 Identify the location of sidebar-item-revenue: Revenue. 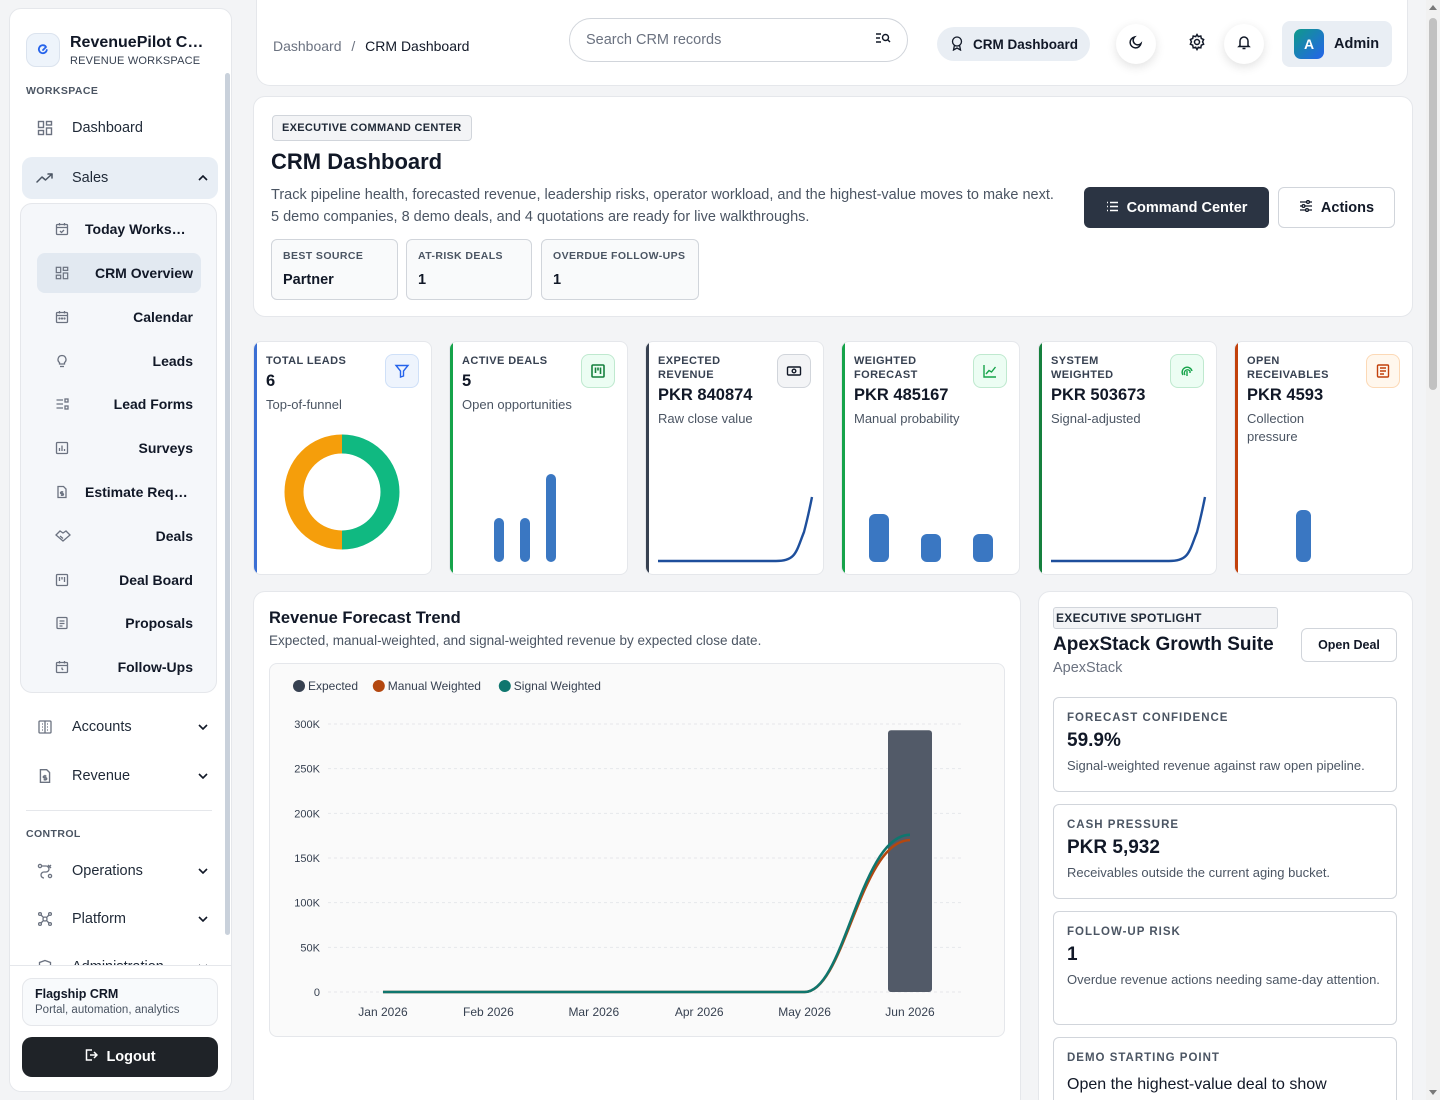
(120, 776).